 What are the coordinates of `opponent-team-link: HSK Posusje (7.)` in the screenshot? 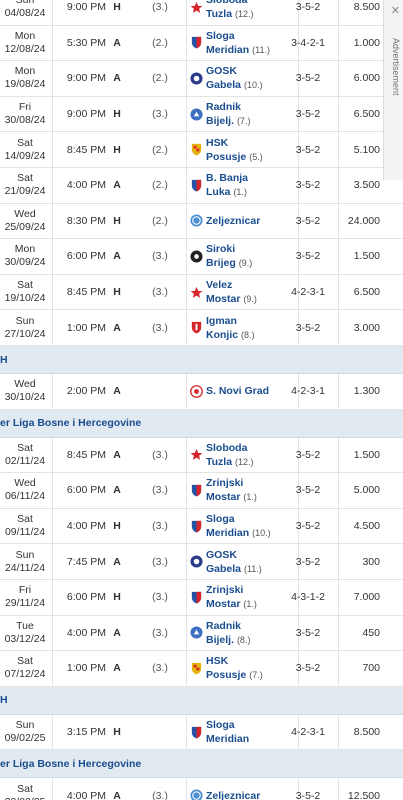 It's located at (256, 668).